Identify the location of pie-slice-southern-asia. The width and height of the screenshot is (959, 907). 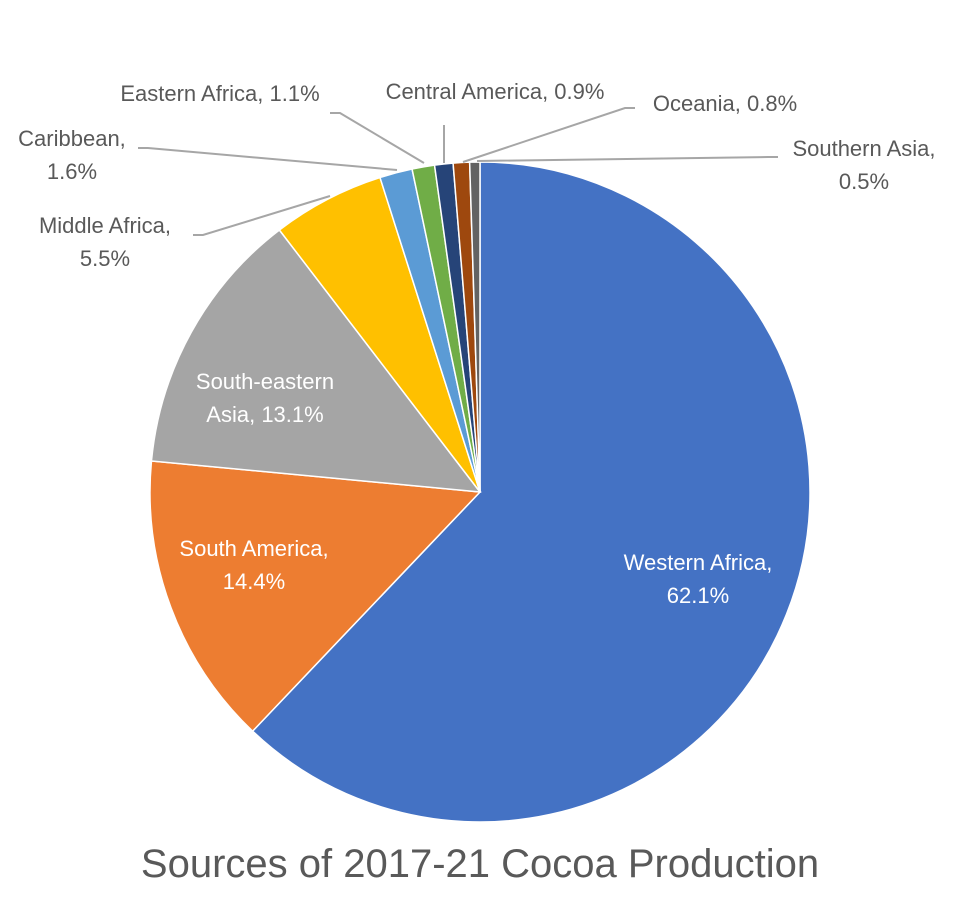
(474, 327).